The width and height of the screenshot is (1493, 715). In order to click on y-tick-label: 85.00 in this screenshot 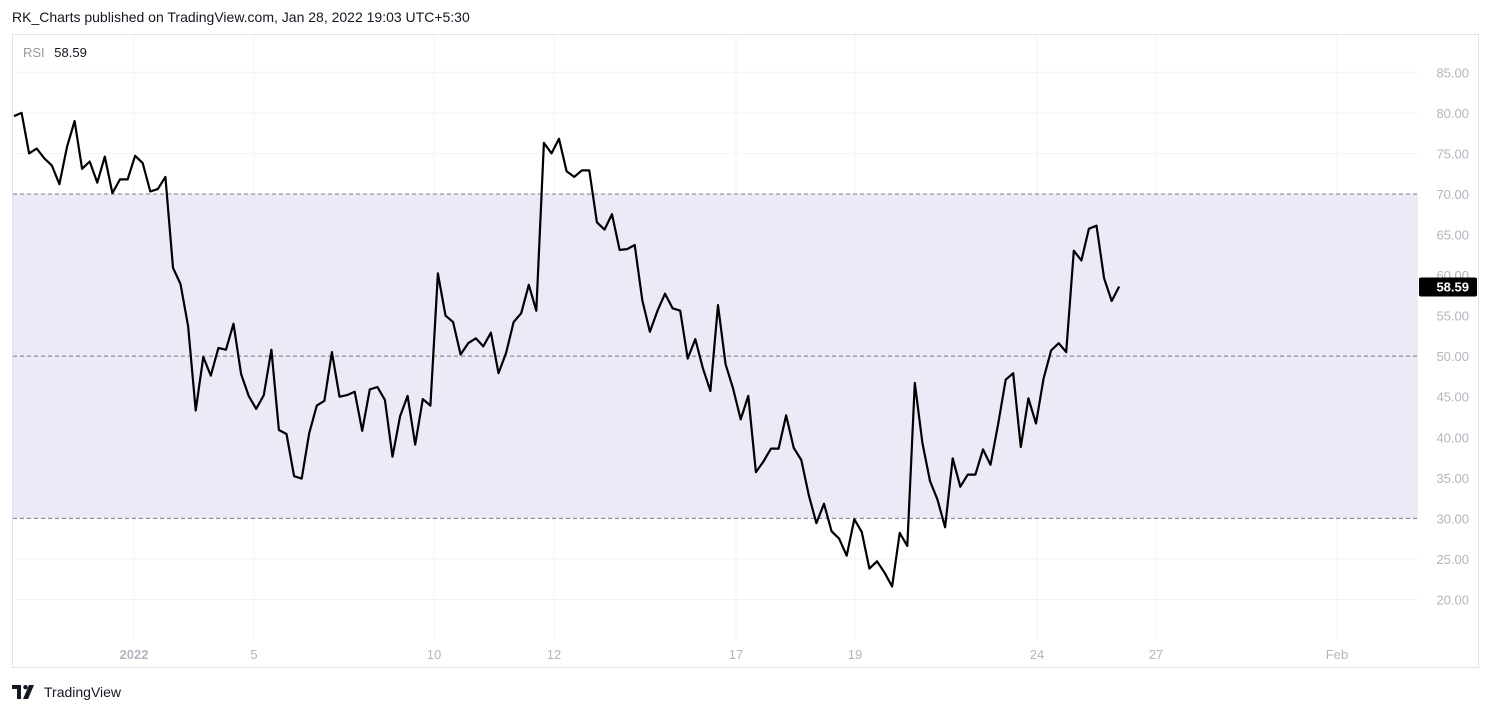, I will do `click(1452, 72)`.